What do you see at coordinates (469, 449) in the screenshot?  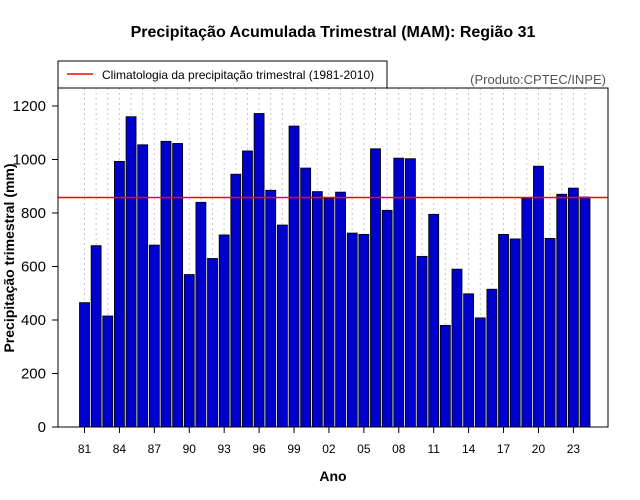 I see `x-tick-label: 14` at bounding box center [469, 449].